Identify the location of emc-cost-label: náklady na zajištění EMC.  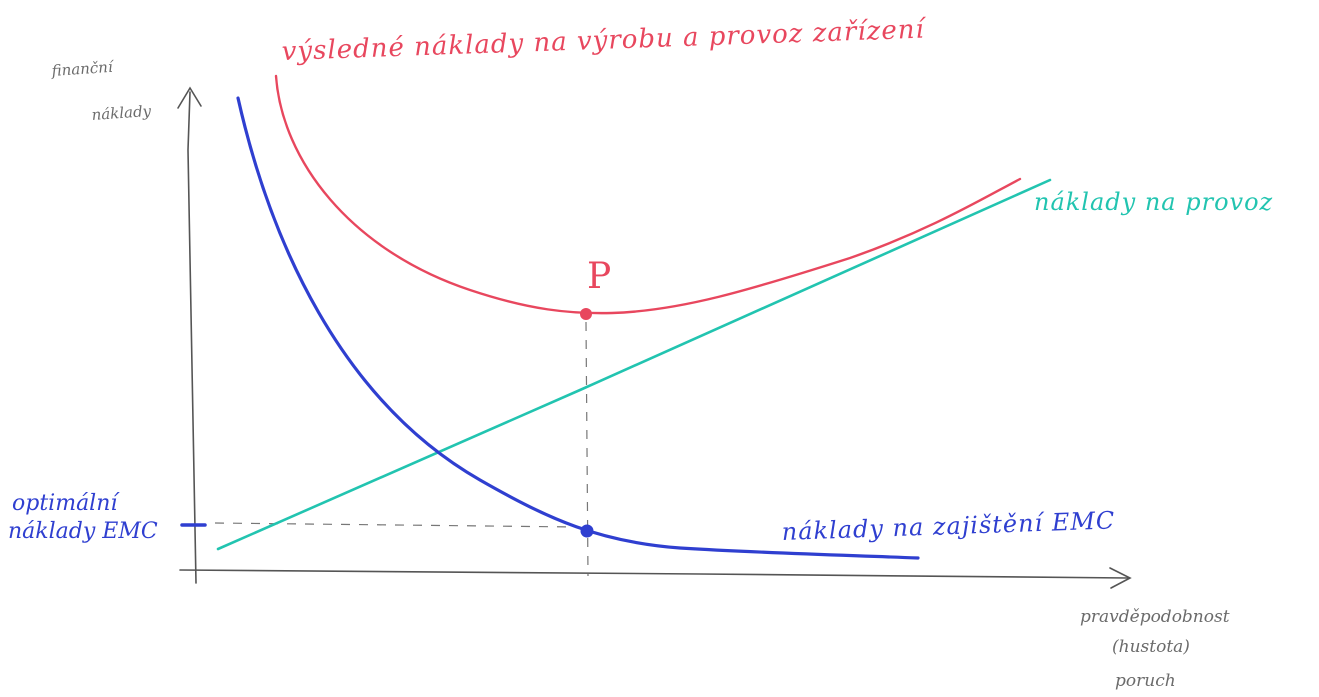
(948, 526).